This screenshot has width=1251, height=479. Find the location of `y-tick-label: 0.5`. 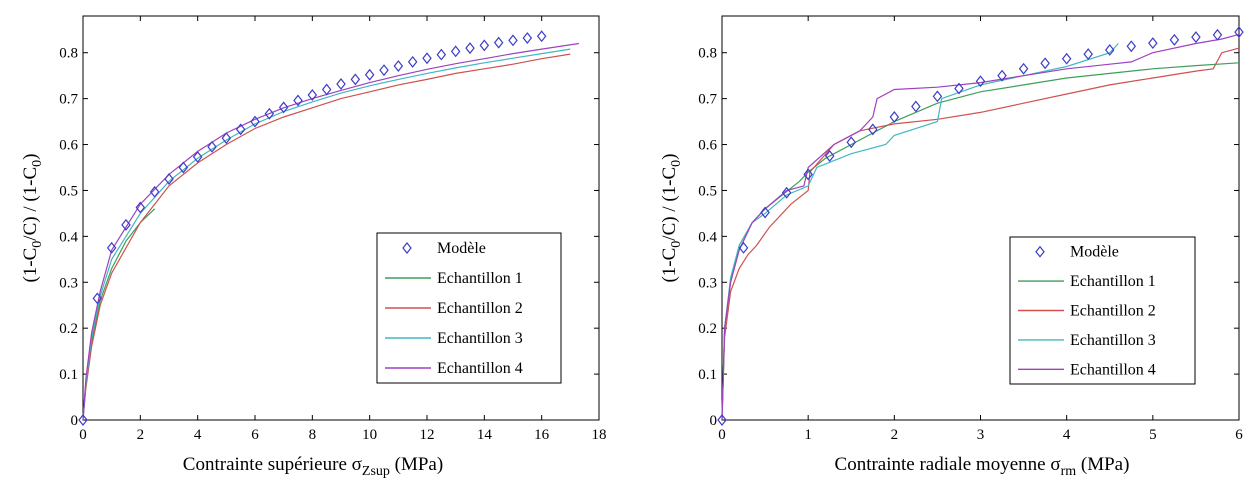

y-tick-label: 0.5 is located at coordinates (707, 191).